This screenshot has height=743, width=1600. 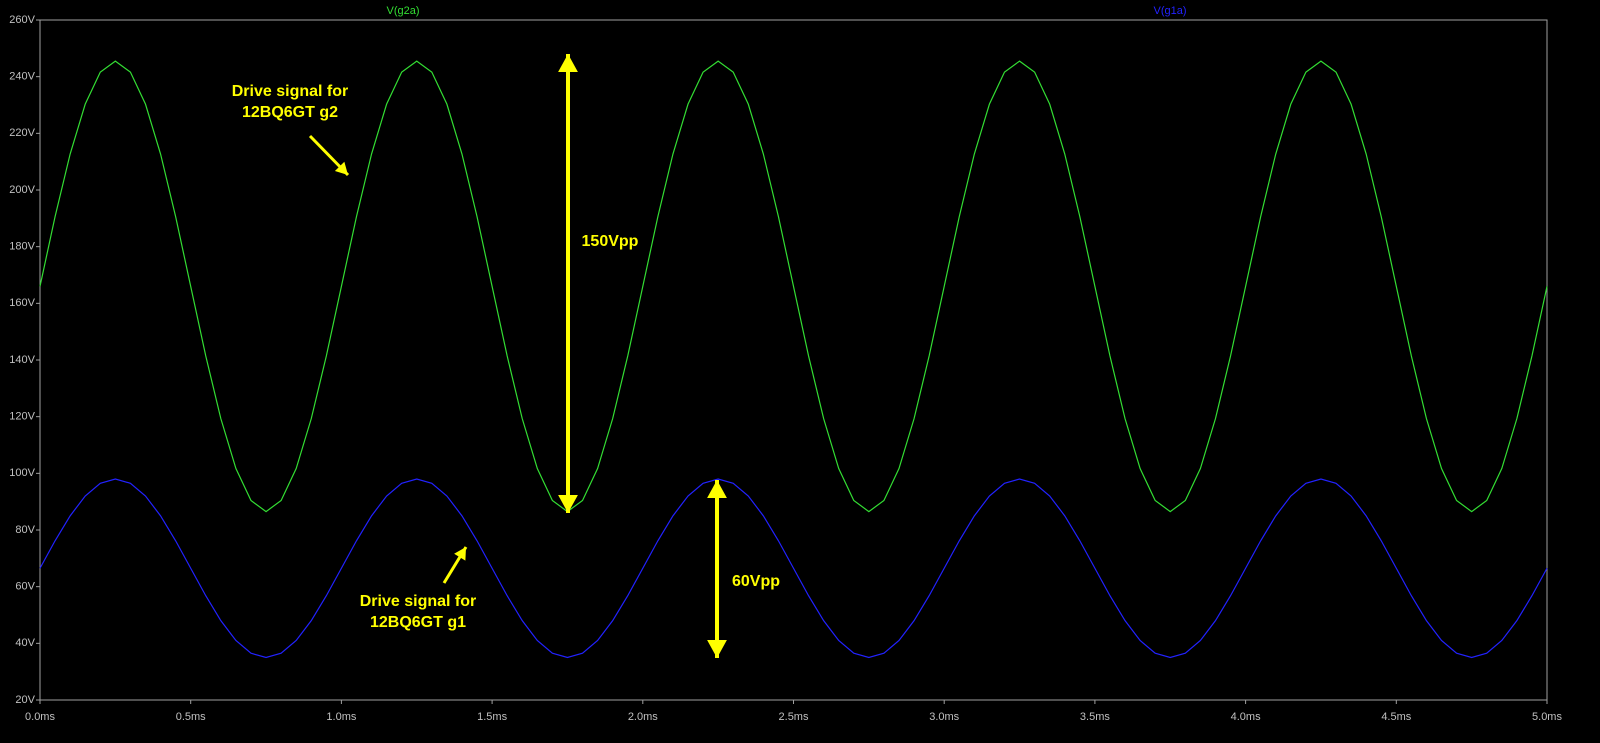 I want to click on annotation: 12BQ6GT g1, so click(x=418, y=622).